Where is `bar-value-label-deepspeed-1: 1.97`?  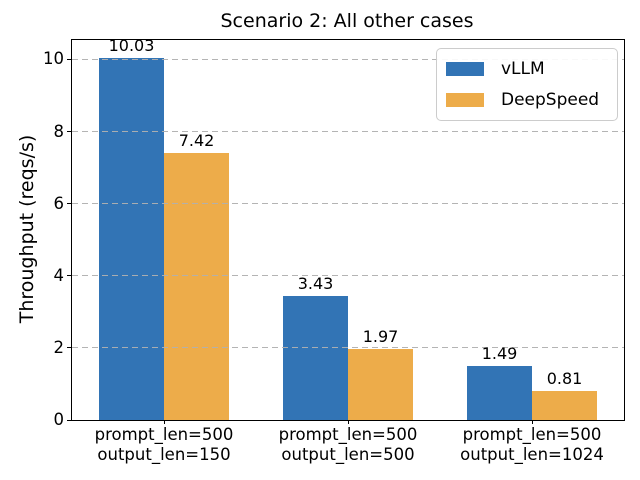 bar-value-label-deepspeed-1: 1.97 is located at coordinates (380, 336).